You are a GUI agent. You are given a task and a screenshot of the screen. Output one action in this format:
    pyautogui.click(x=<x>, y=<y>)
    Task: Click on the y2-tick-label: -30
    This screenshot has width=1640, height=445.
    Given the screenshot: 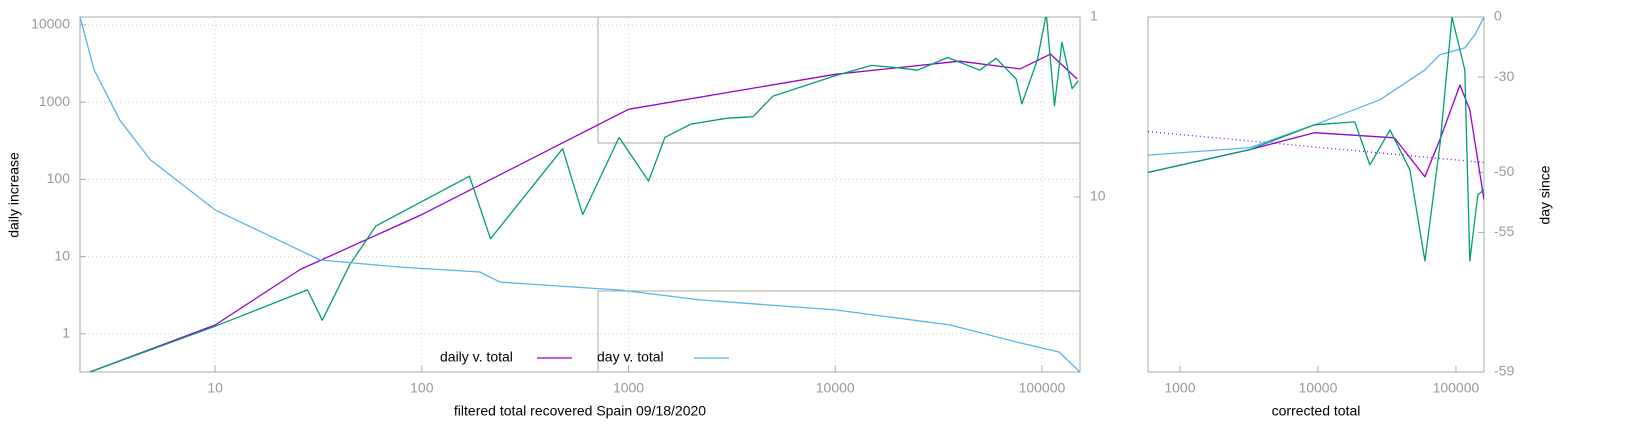 What is the action you would take?
    pyautogui.click(x=1504, y=76)
    